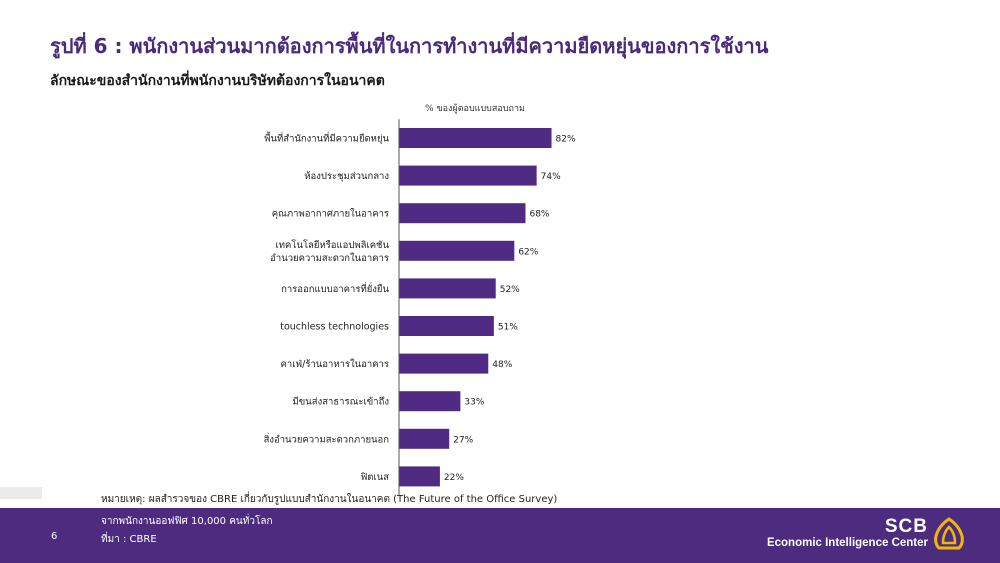  I want to click on category-label: ฟิตเนส, so click(374, 477).